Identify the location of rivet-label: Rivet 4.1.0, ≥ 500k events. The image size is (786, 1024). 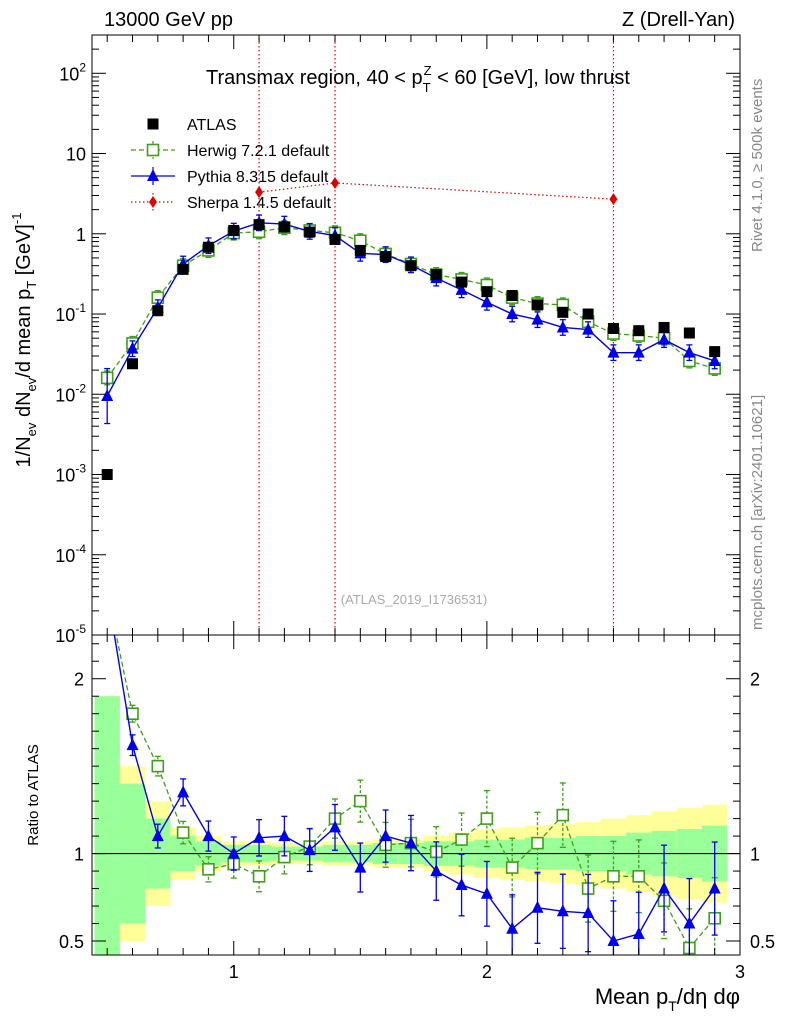
(757, 165).